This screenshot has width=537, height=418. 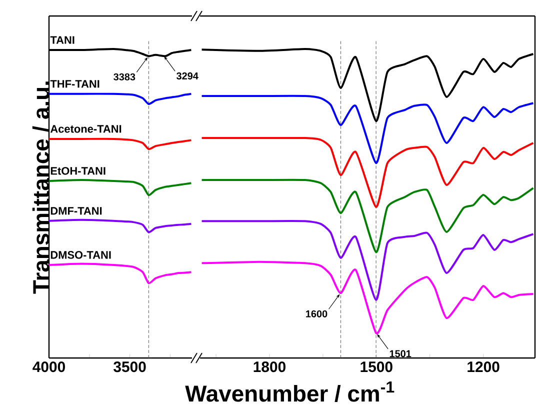 What do you see at coordinates (376, 367) in the screenshot?
I see `x-tick-label: 1500` at bounding box center [376, 367].